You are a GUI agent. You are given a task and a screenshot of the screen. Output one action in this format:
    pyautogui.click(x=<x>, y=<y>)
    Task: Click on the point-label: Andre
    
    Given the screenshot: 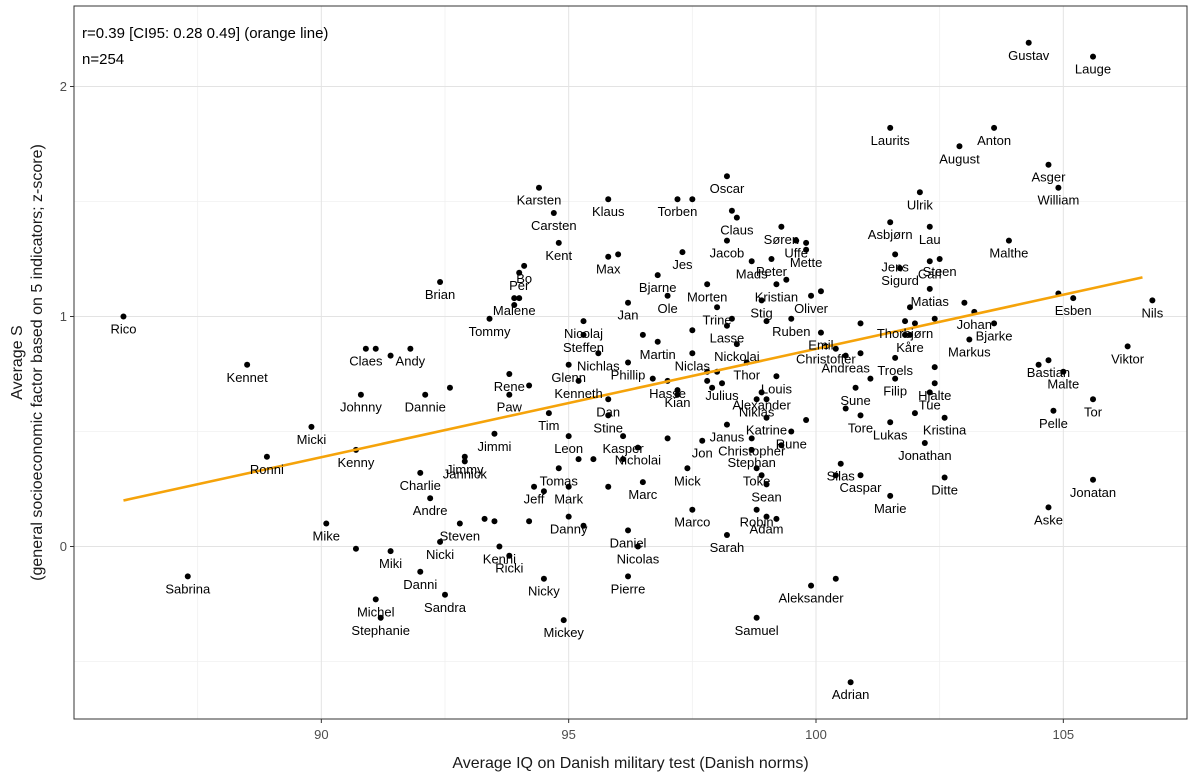 What is the action you would take?
    pyautogui.click(x=430, y=510)
    